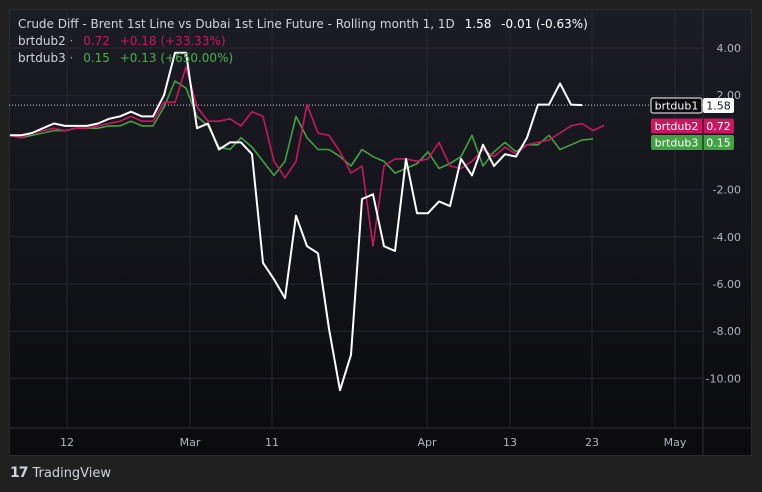  I want to click on tradingview-logo: 17 TradingView, so click(60, 473).